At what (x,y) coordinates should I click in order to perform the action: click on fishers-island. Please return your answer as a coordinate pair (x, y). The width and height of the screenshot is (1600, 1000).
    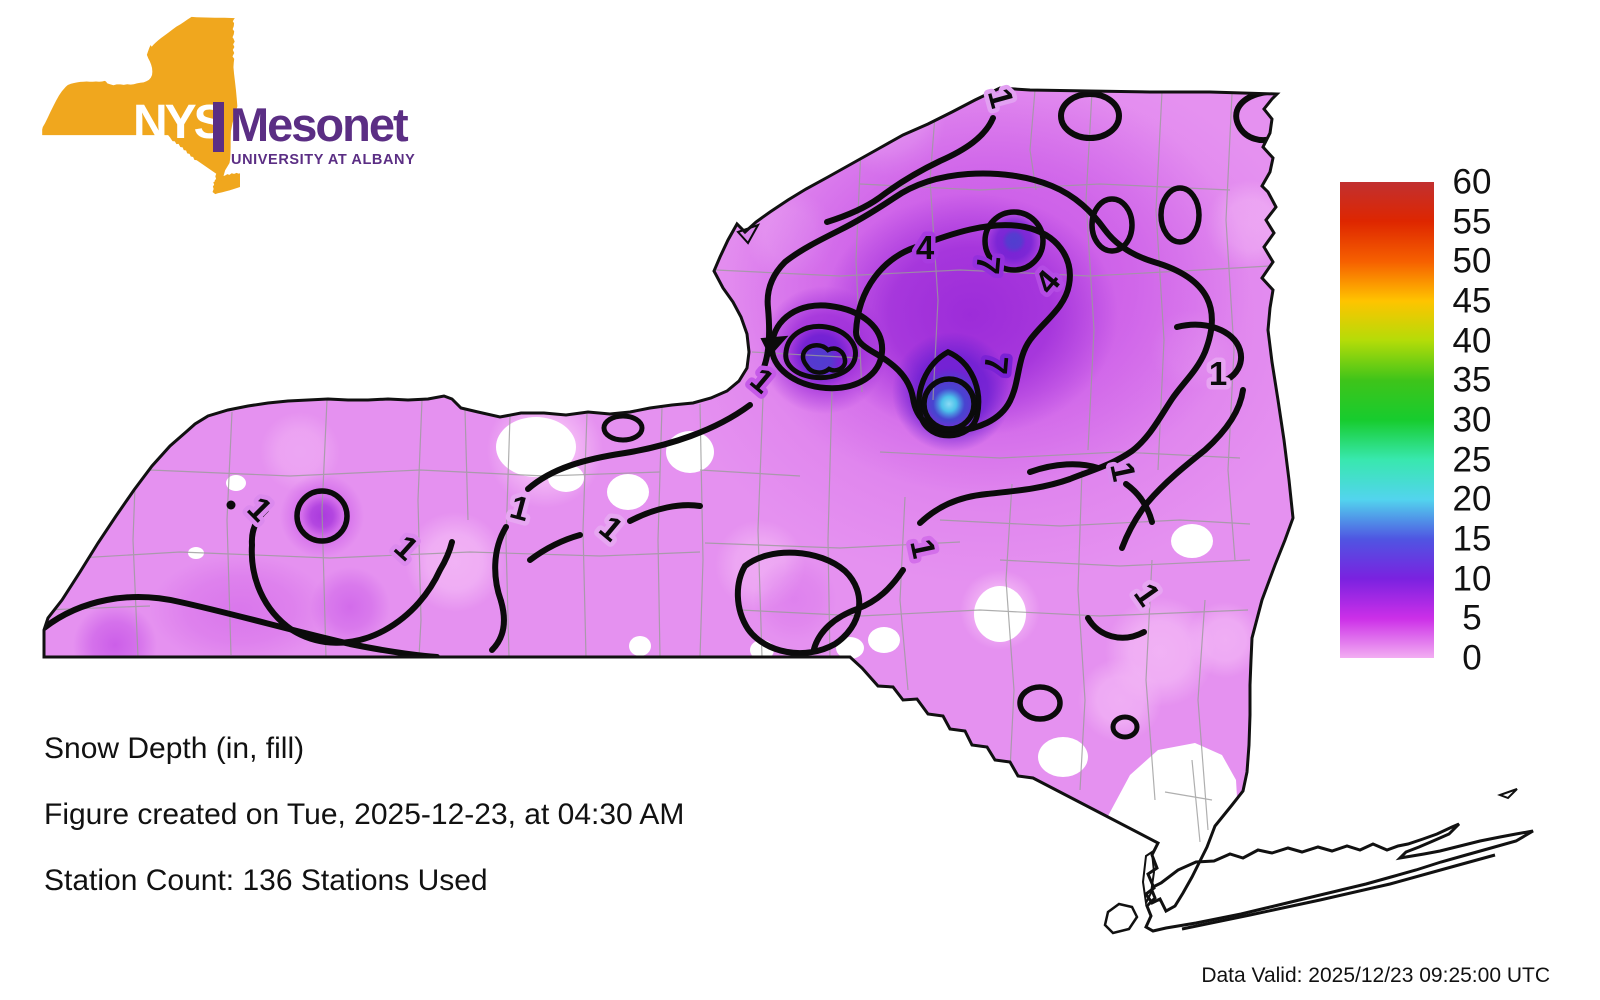
    Looking at the image, I should click on (1507, 794).